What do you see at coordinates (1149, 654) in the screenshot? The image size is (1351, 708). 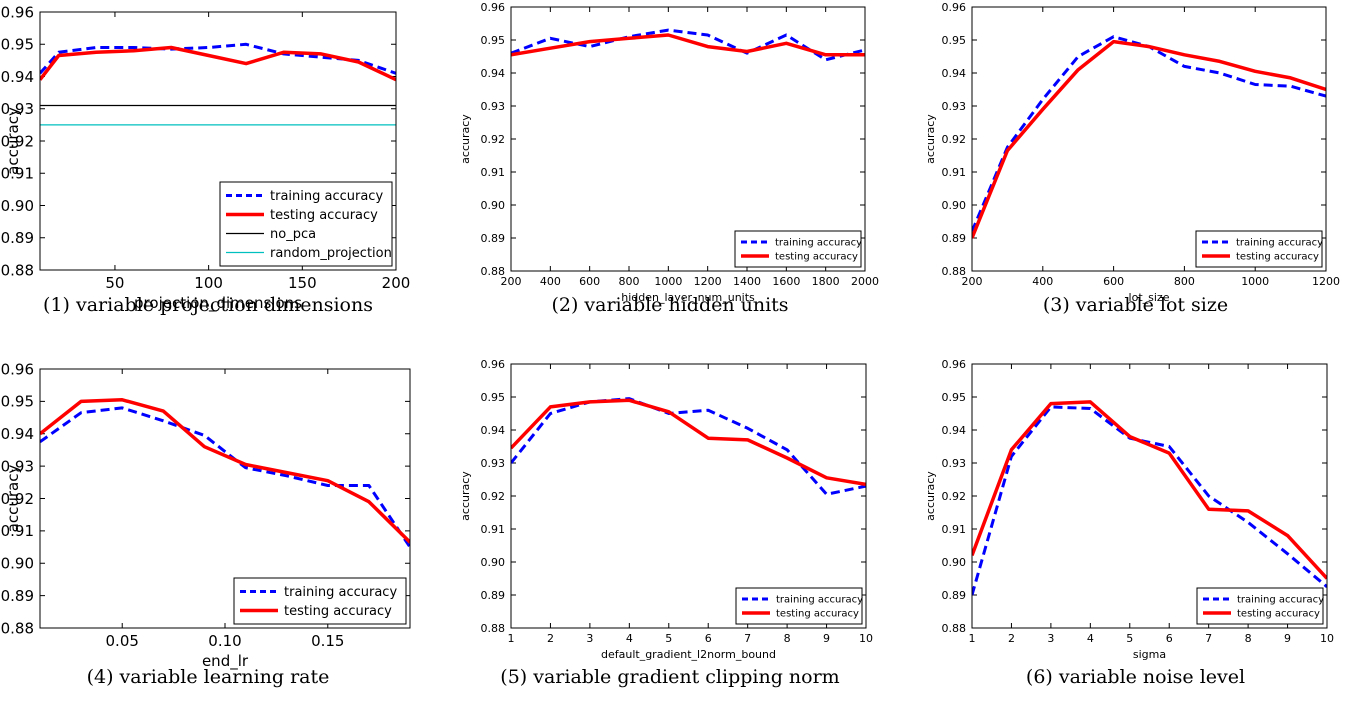 I see `x-axis-label: sigma` at bounding box center [1149, 654].